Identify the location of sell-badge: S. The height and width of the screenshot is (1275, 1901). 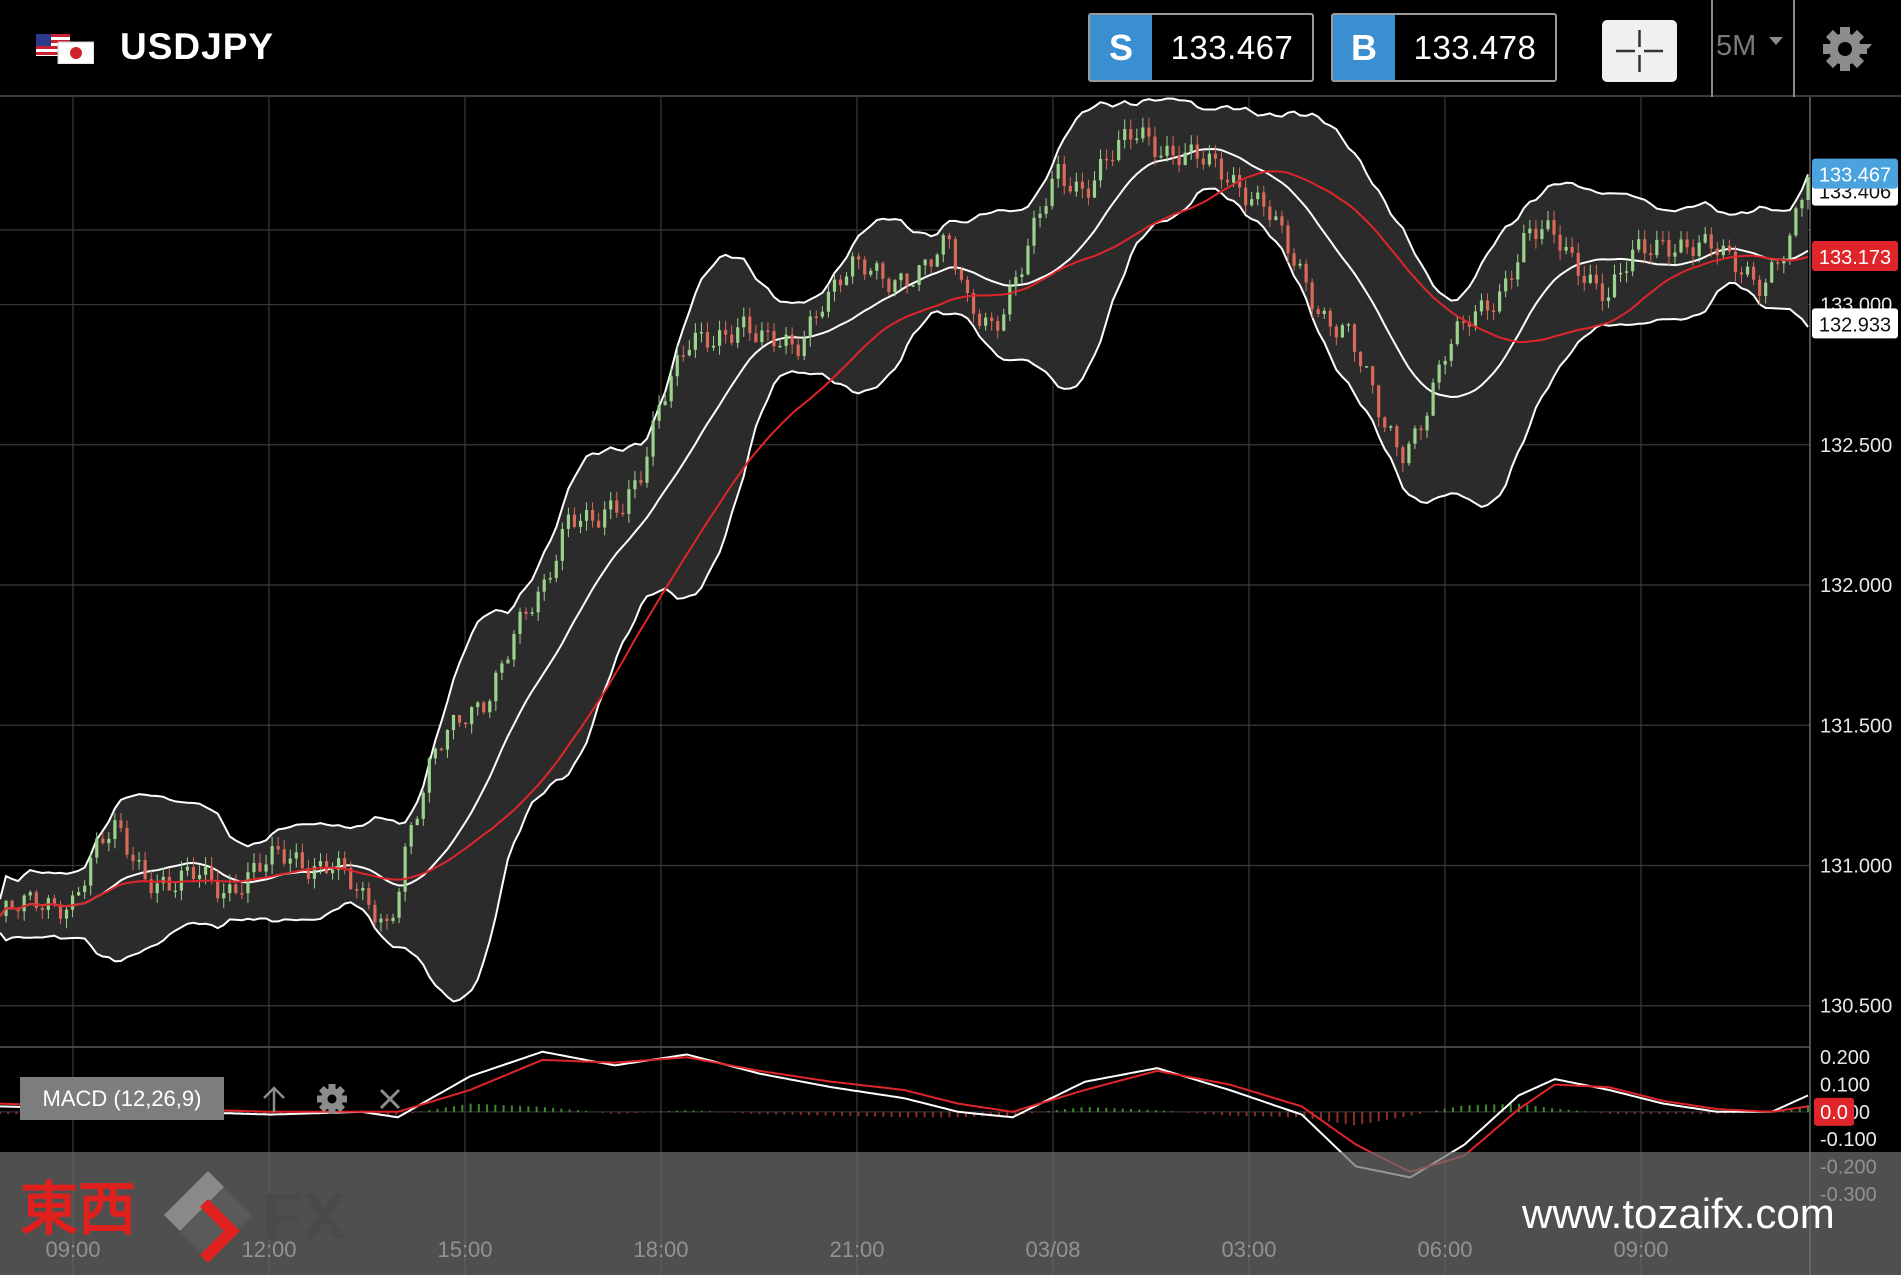
(1121, 47).